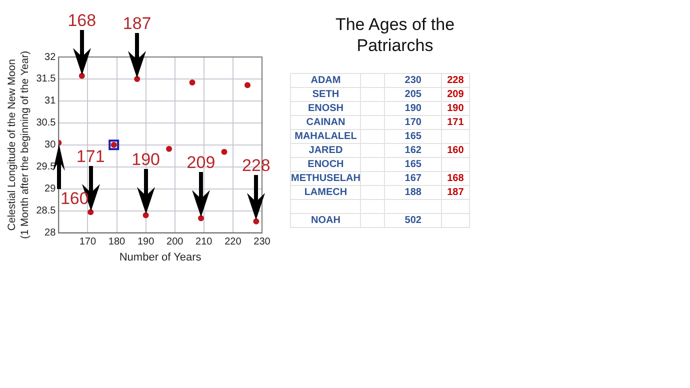 Image resolution: width=690 pixels, height=388 pixels. Describe the element at coordinates (233, 242) in the screenshot. I see `x-tick-label: 220` at that location.